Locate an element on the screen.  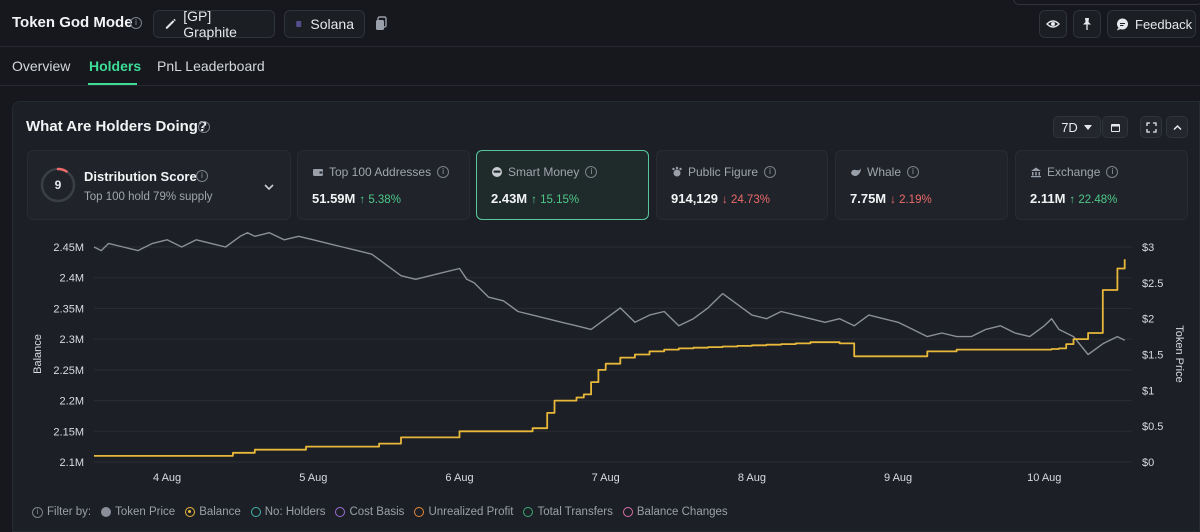
time-range-select: 7D is located at coordinates (1077, 127).